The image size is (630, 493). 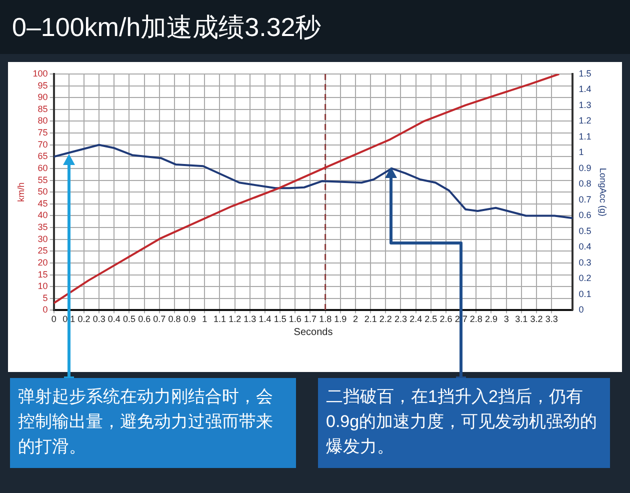 I want to click on y-tick-label: 30, so click(x=43, y=239).